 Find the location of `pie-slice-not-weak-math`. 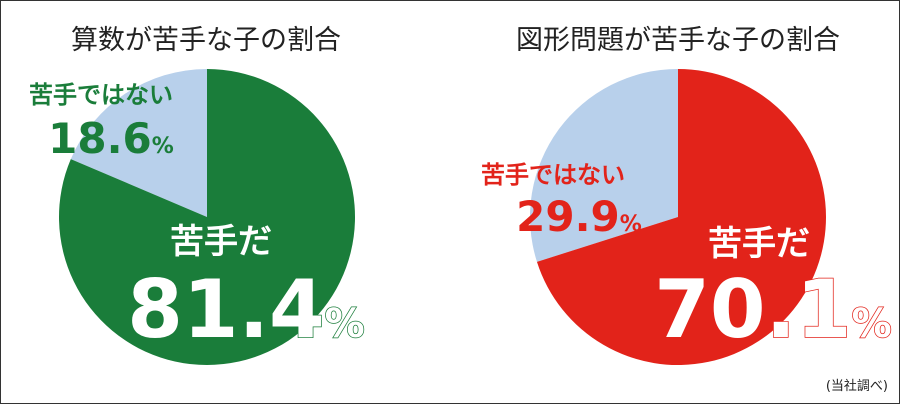

pie-slice-not-weak-math is located at coordinates (138, 143).